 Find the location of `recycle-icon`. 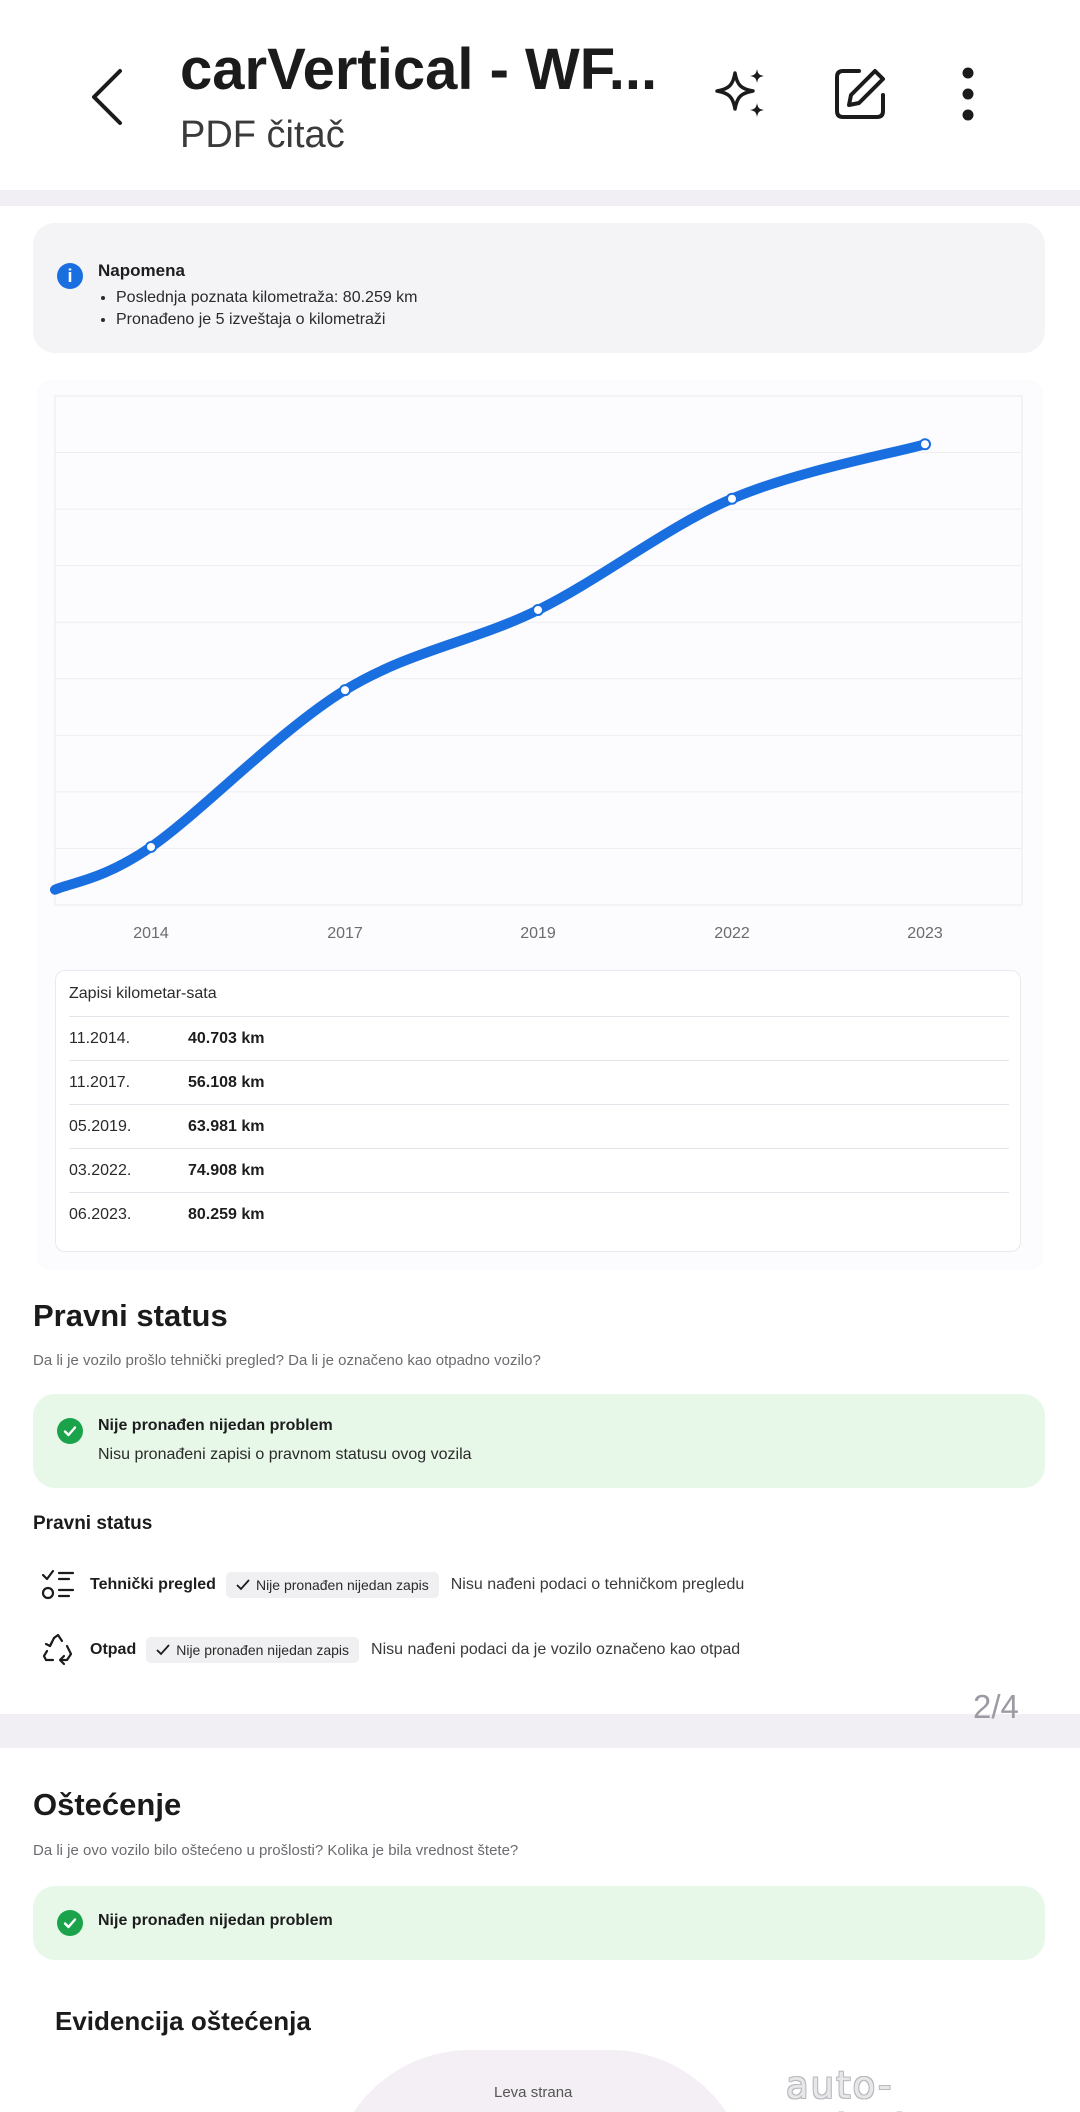

recycle-icon is located at coordinates (58, 1650).